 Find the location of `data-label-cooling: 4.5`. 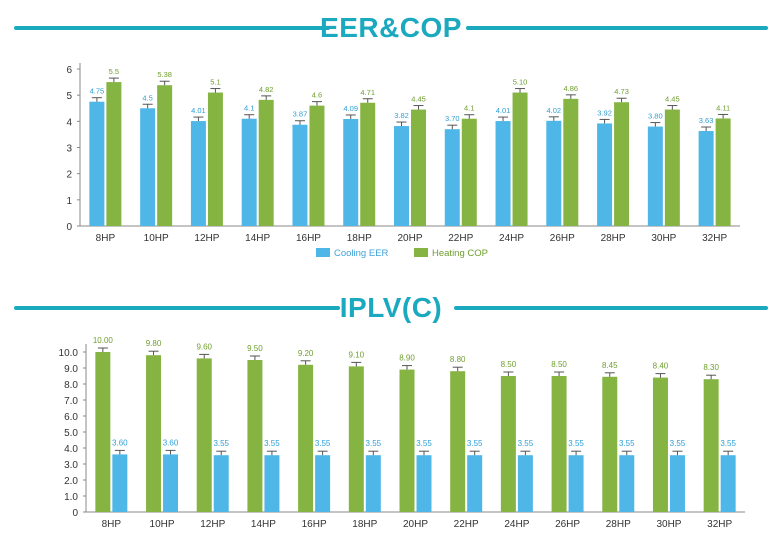

data-label-cooling: 4.5 is located at coordinates (147, 97).